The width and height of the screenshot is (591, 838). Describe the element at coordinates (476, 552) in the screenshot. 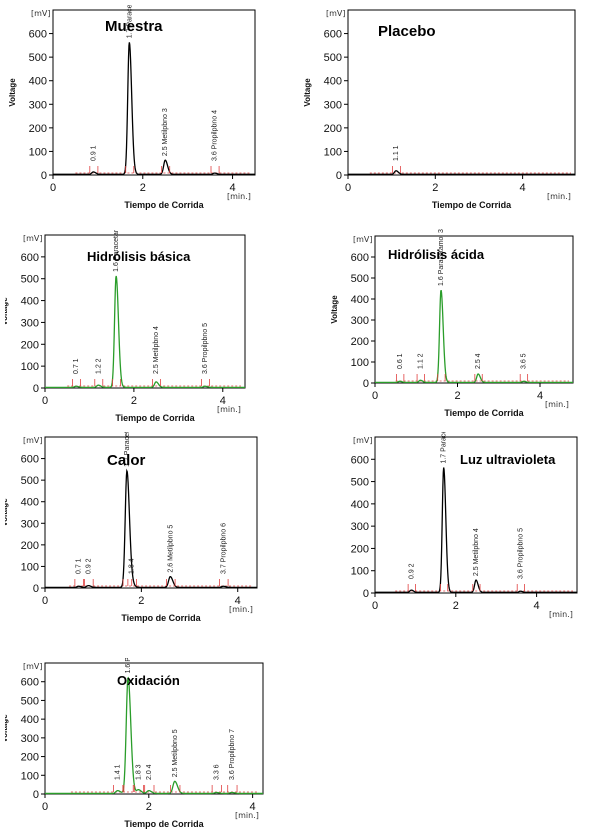

I see `peak-label: 2.5 Metilpbno 4` at that location.